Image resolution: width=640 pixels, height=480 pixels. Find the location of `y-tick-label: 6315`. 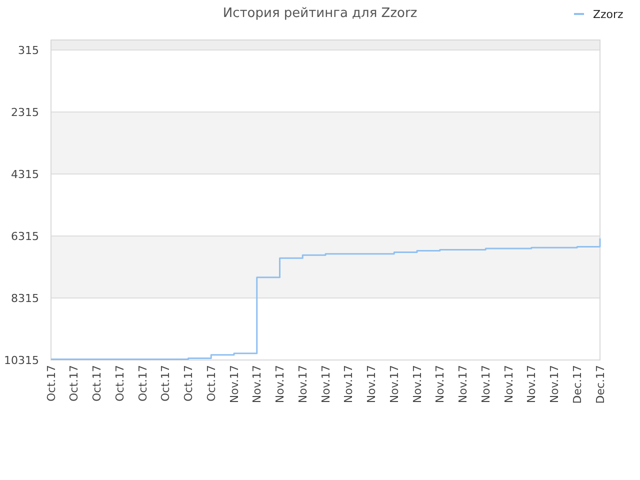

y-tick-label: 6315 is located at coordinates (25, 236).